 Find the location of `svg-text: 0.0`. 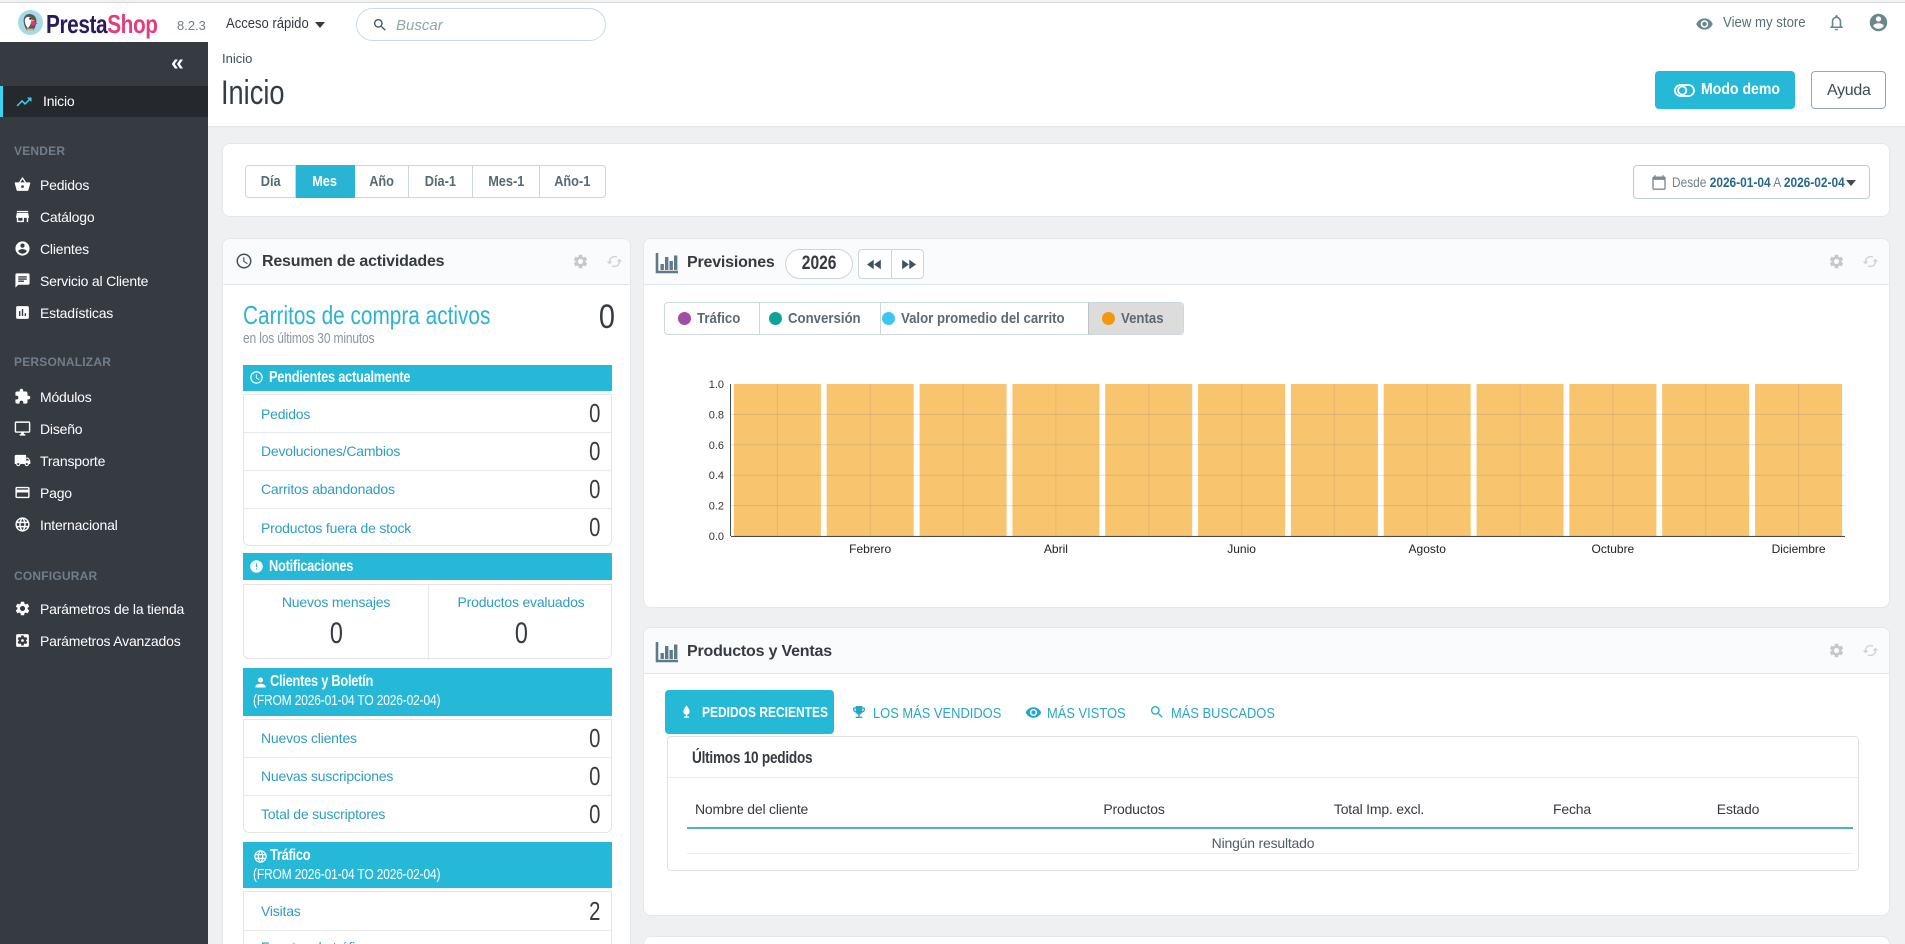

svg-text: 0.0 is located at coordinates (716, 537).